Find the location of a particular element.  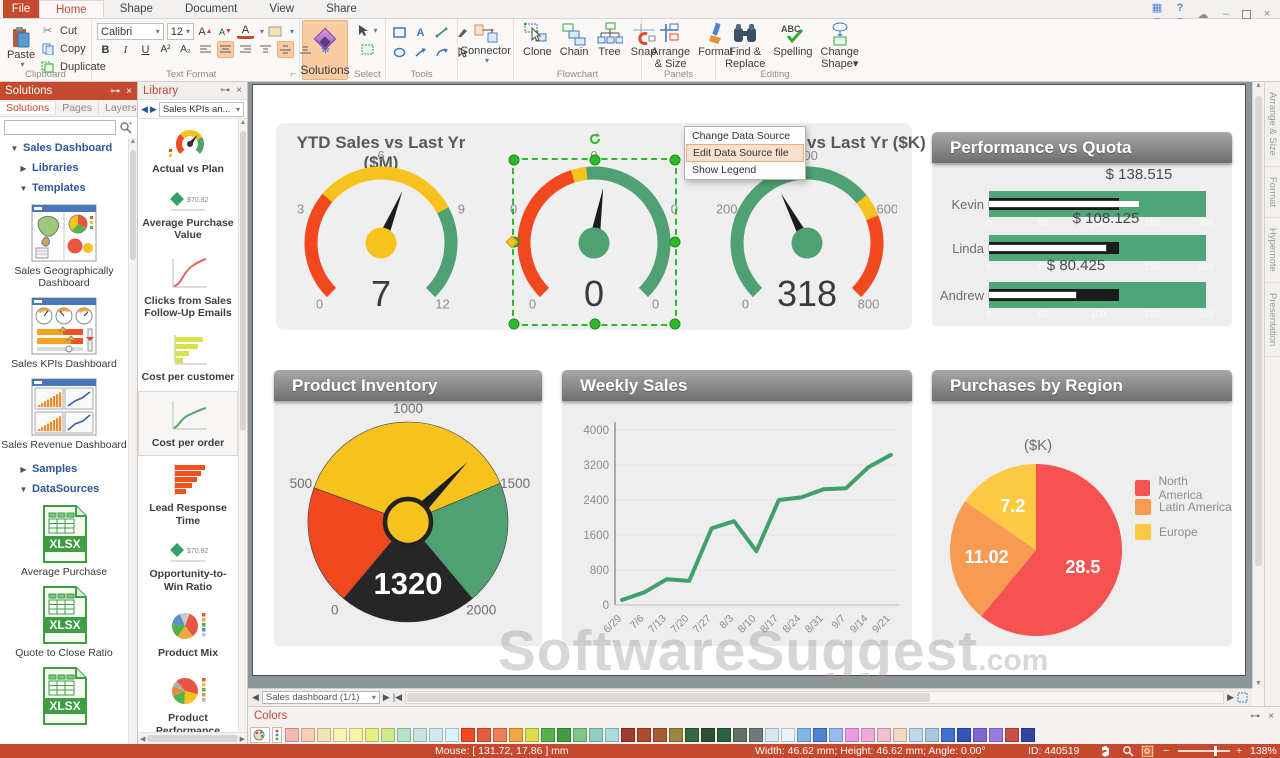

find-replace-button: Find & Replace is located at coordinates (745, 46).